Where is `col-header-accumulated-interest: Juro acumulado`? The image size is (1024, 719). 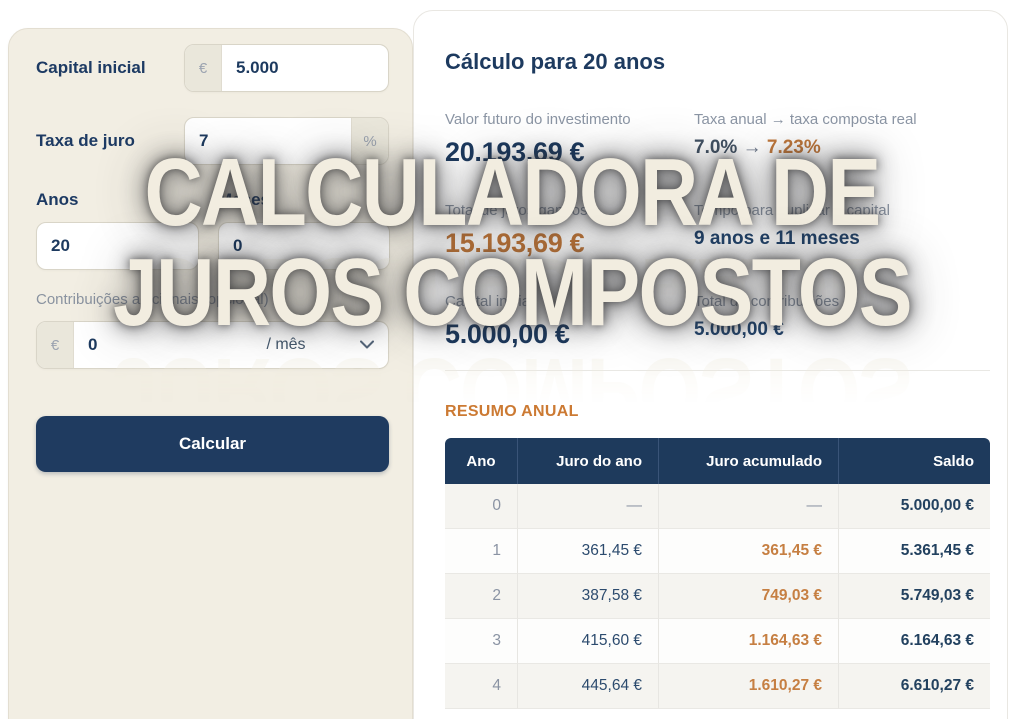
col-header-accumulated-interest: Juro acumulado is located at coordinates (749, 461).